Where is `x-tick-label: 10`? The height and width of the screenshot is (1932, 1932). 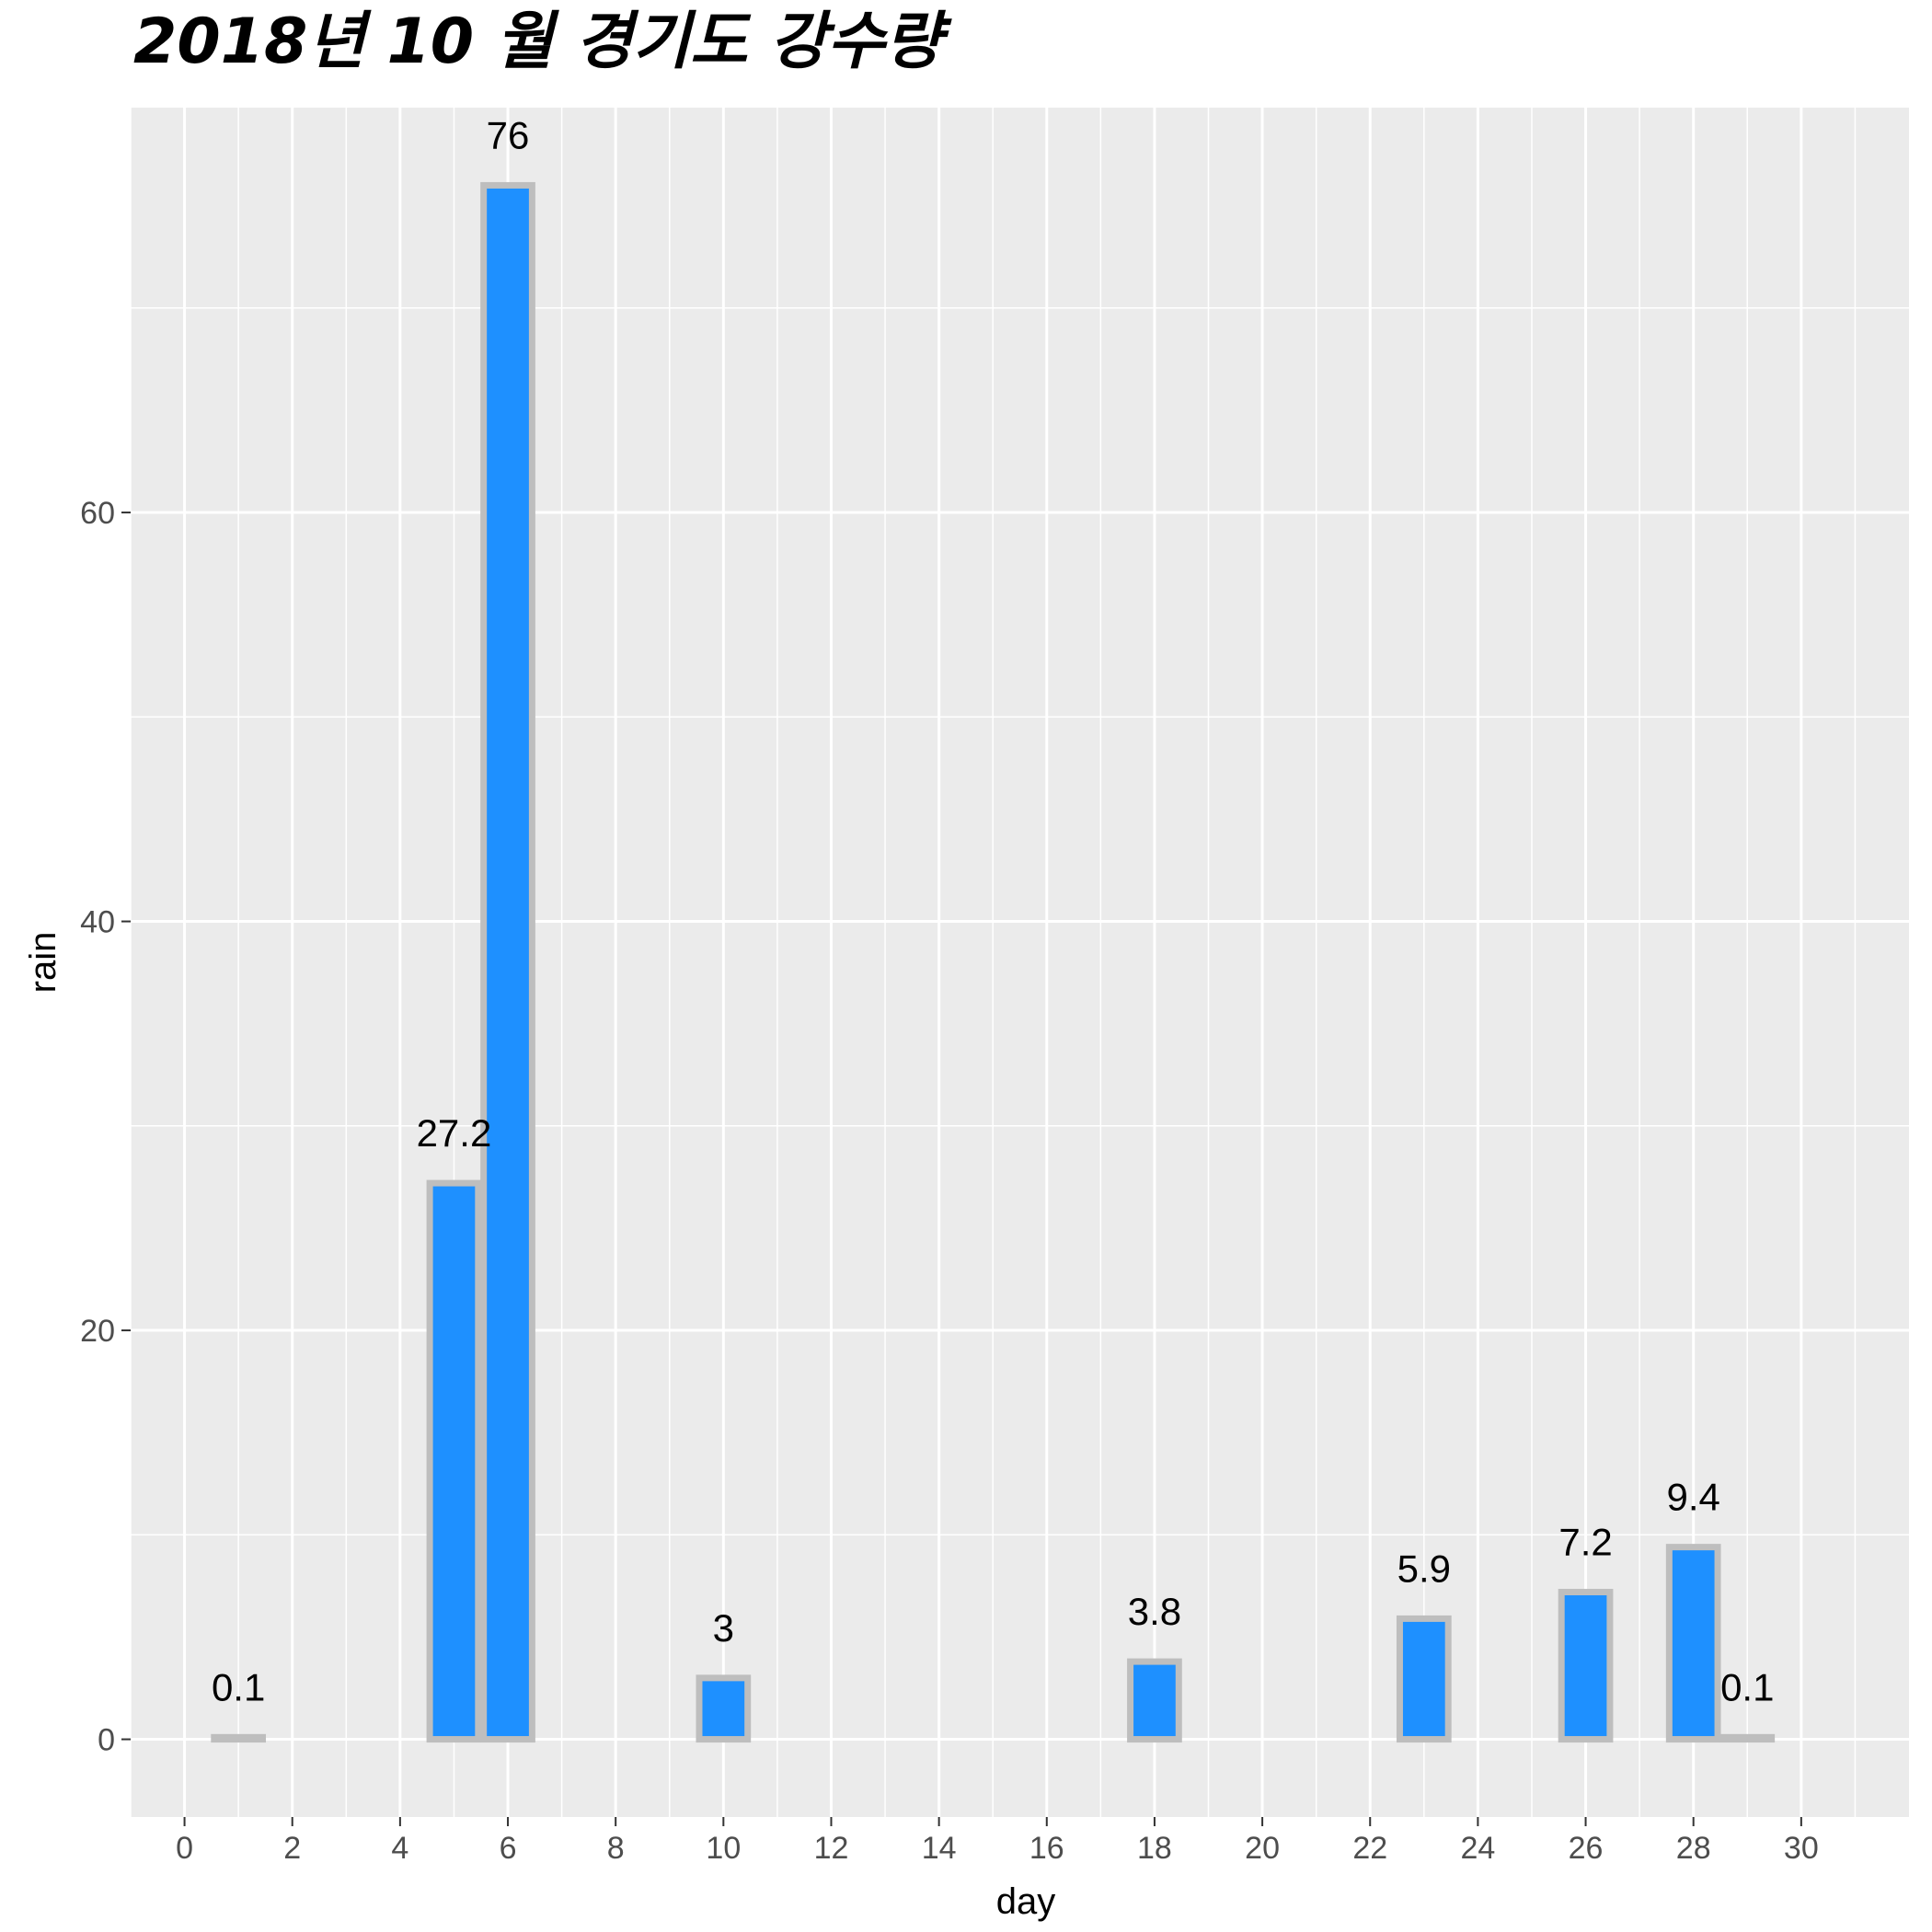
x-tick-label: 10 is located at coordinates (723, 1848).